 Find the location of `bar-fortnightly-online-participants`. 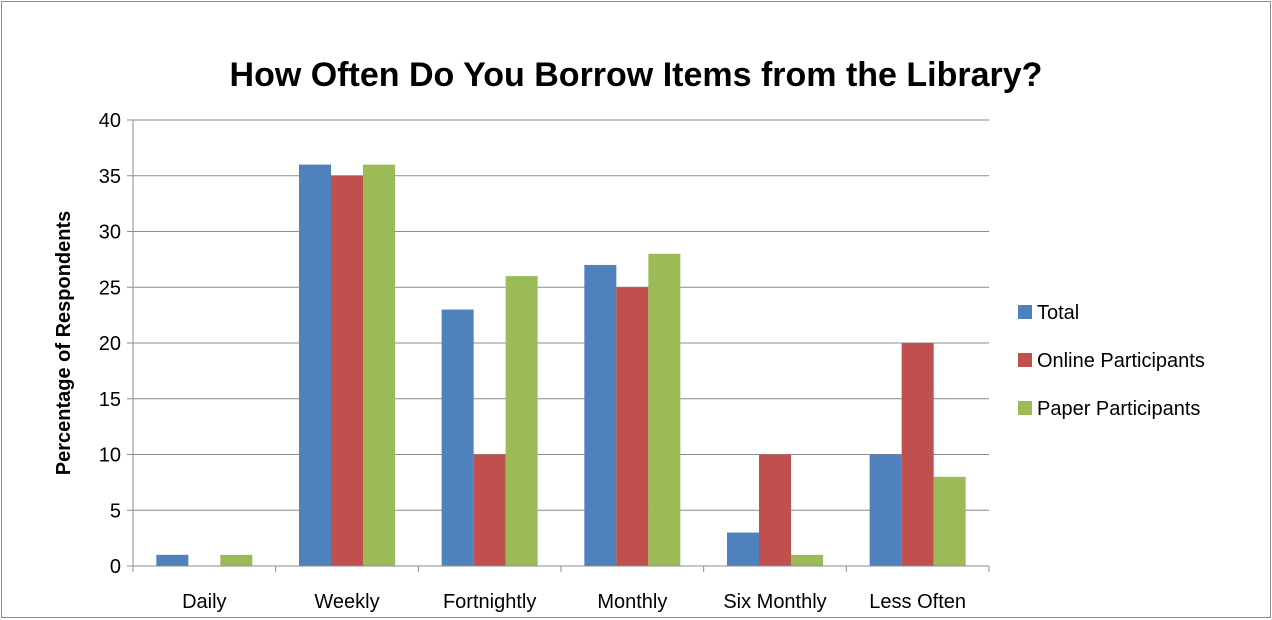

bar-fortnightly-online-participants is located at coordinates (489, 510).